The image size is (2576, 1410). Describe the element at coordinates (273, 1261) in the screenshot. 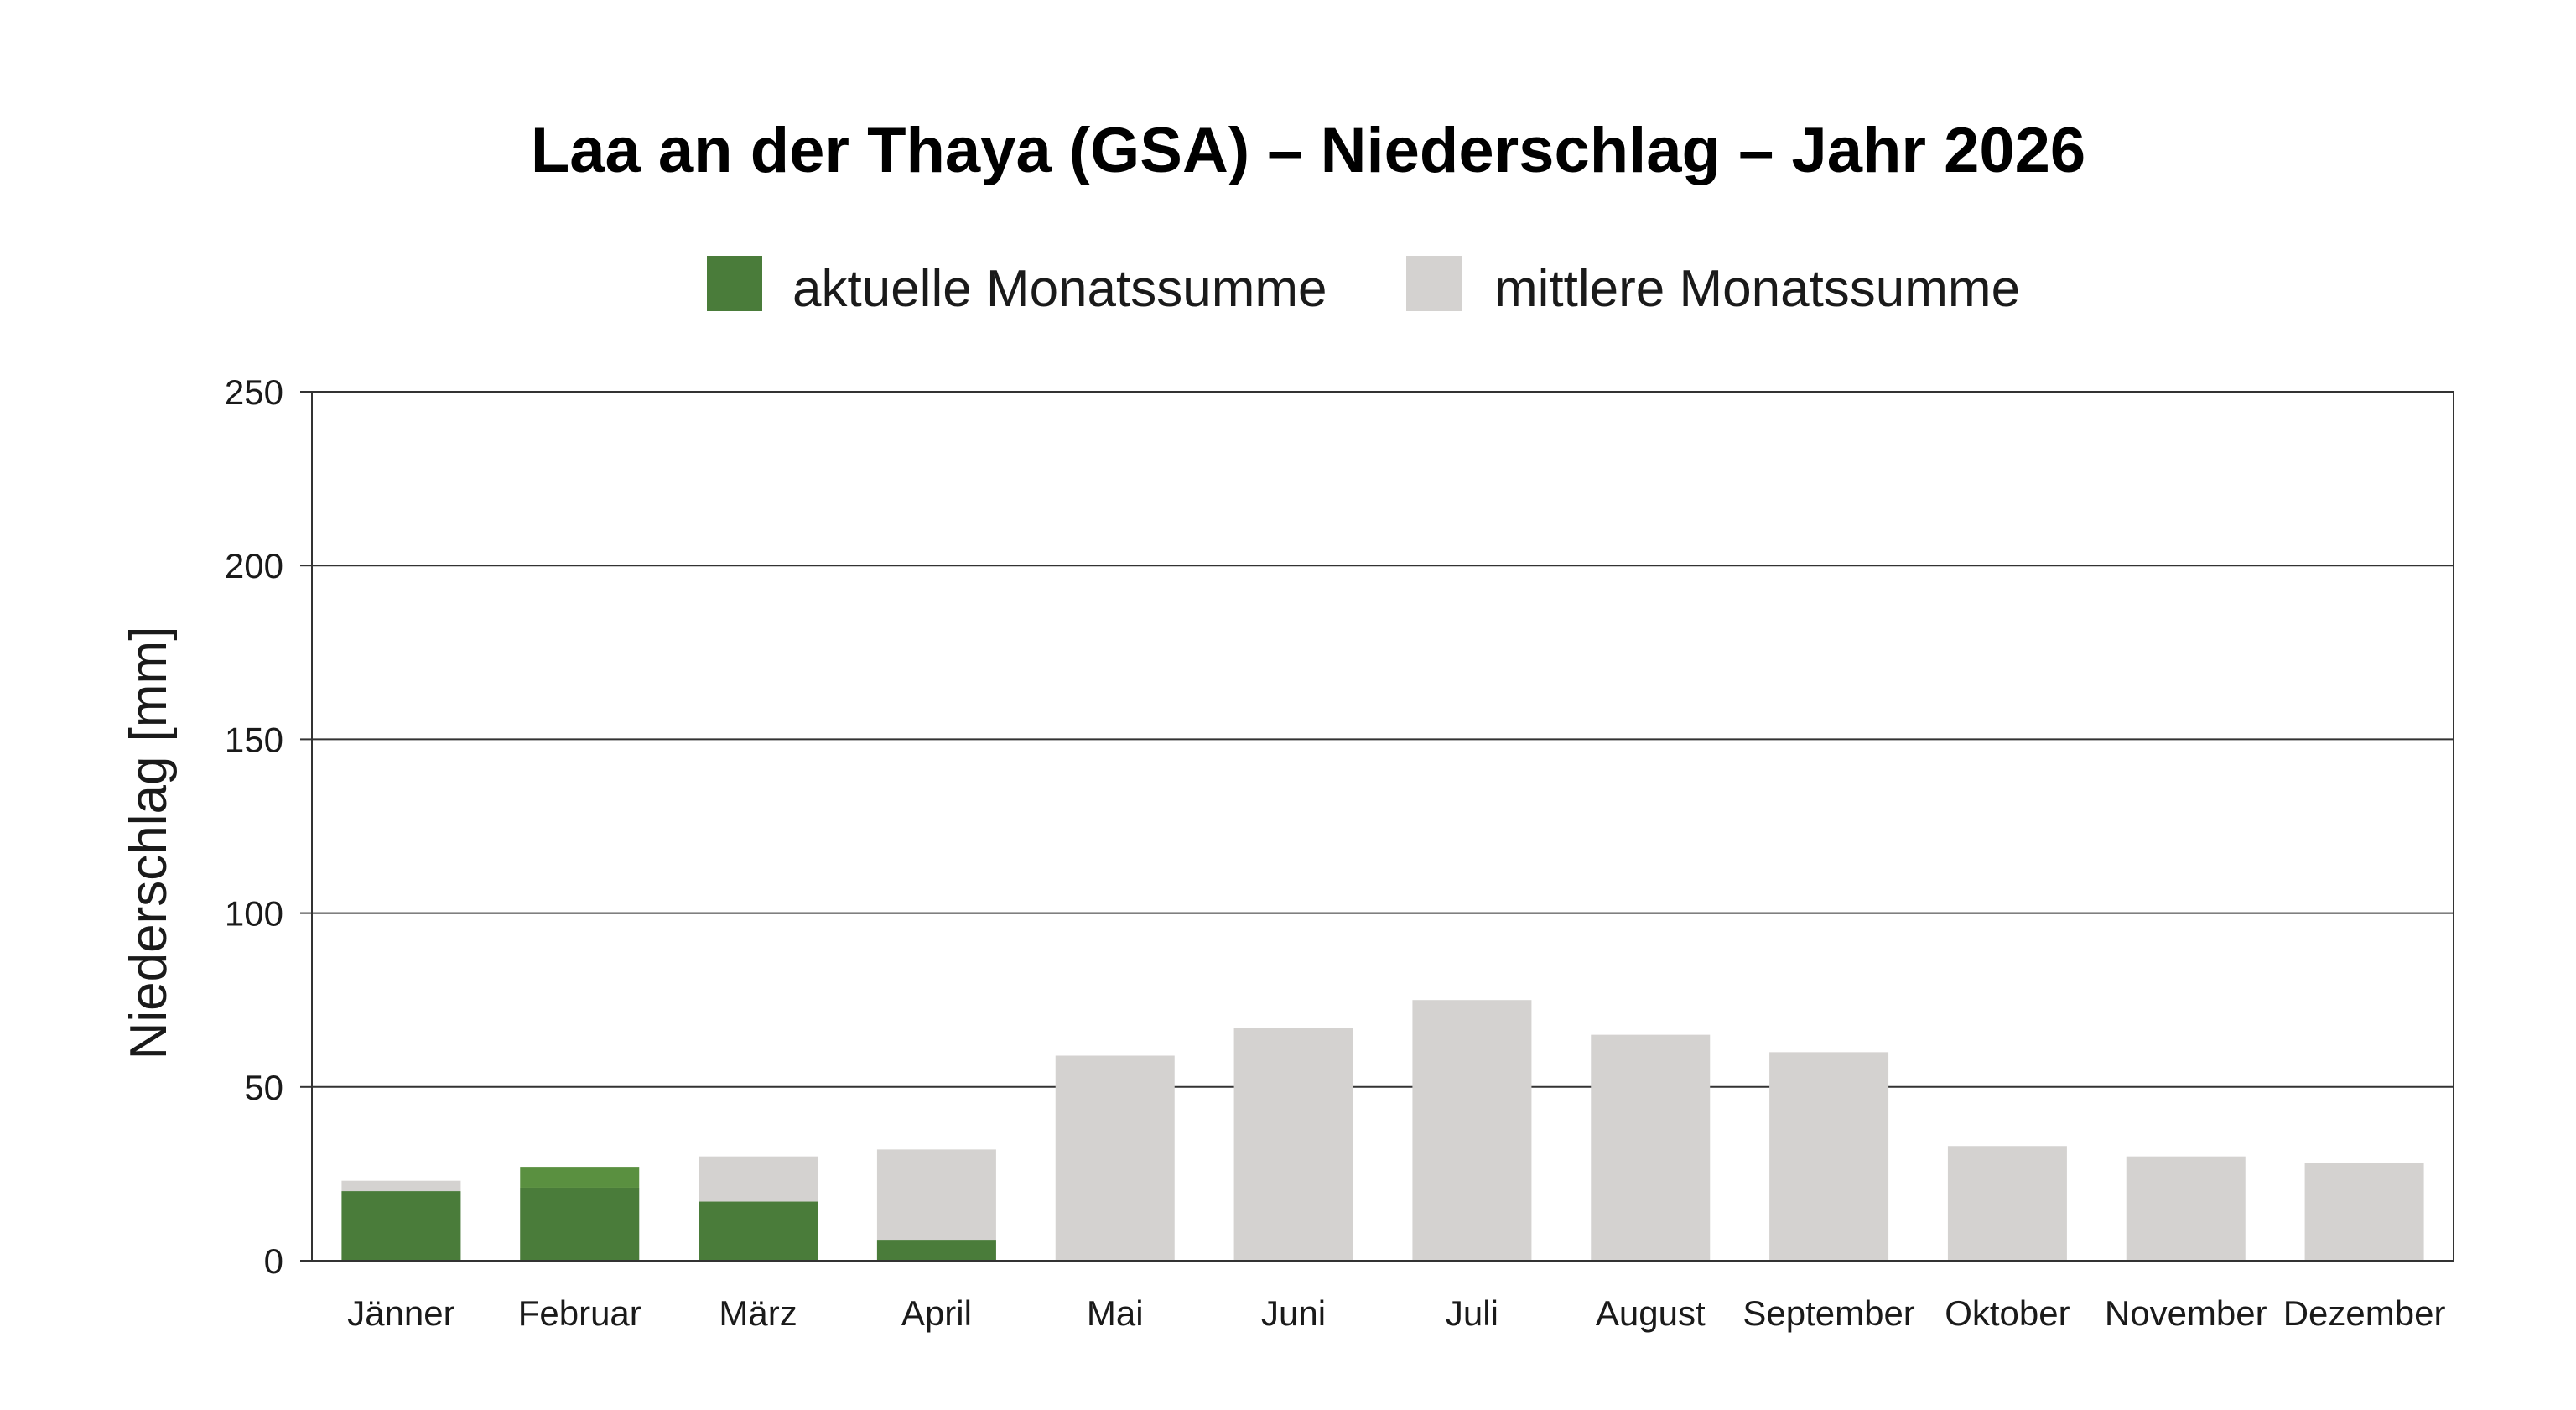

I see `y-tick-label-0: 0` at that location.